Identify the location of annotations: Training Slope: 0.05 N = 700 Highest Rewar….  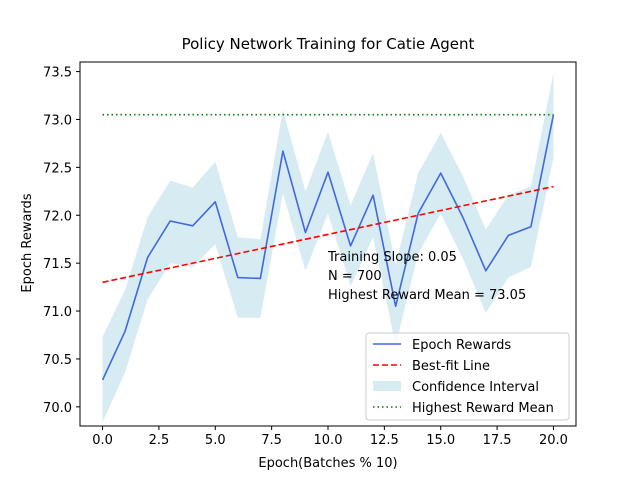
(426, 276).